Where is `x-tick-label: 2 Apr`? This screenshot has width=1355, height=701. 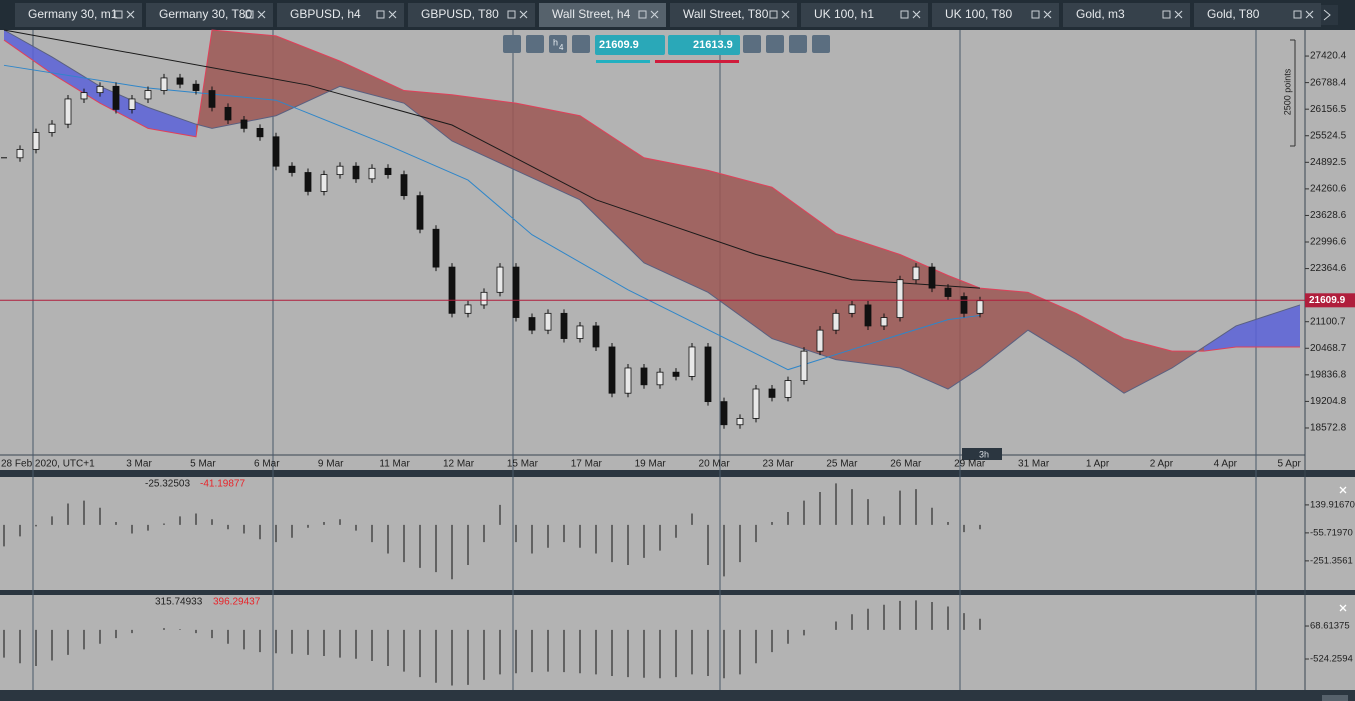 x-tick-label: 2 Apr is located at coordinates (1162, 464).